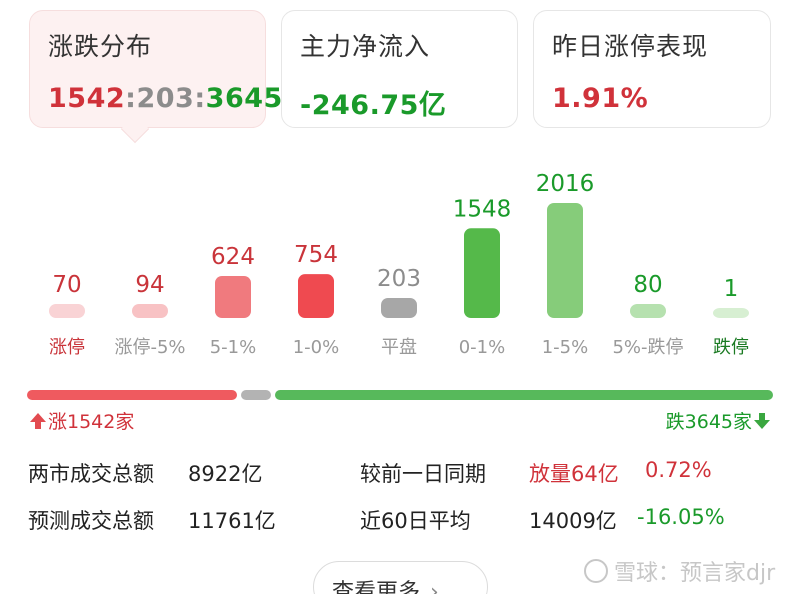 This screenshot has height=594, width=800. I want to click on total-turnover-label: 两市成交总额, so click(91, 474).